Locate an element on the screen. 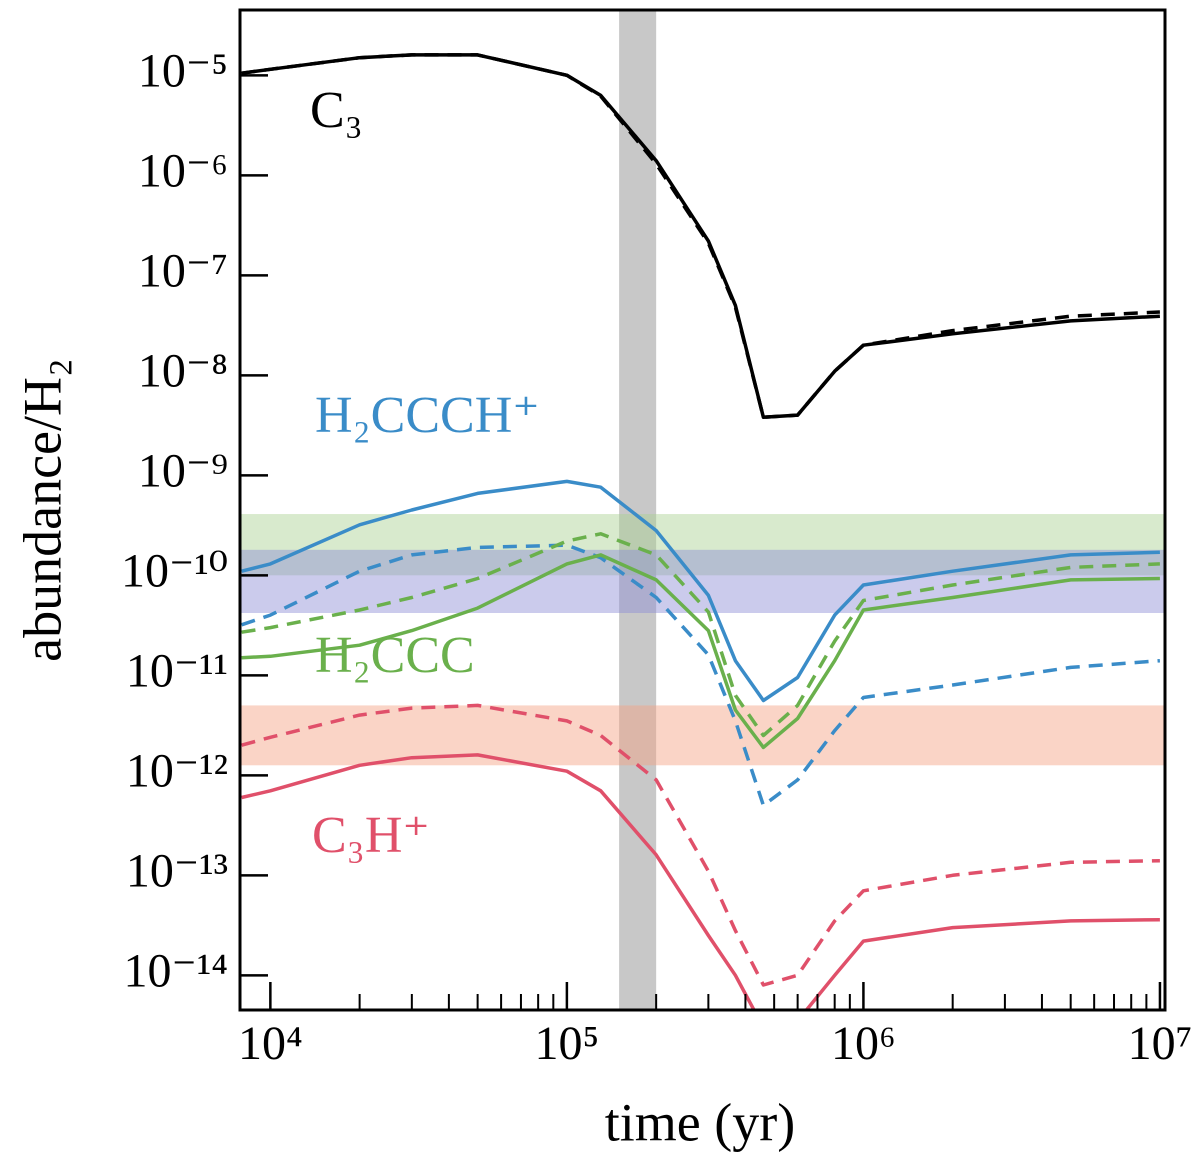  y-tick-label: 10⁻⁶ is located at coordinates (183, 170).